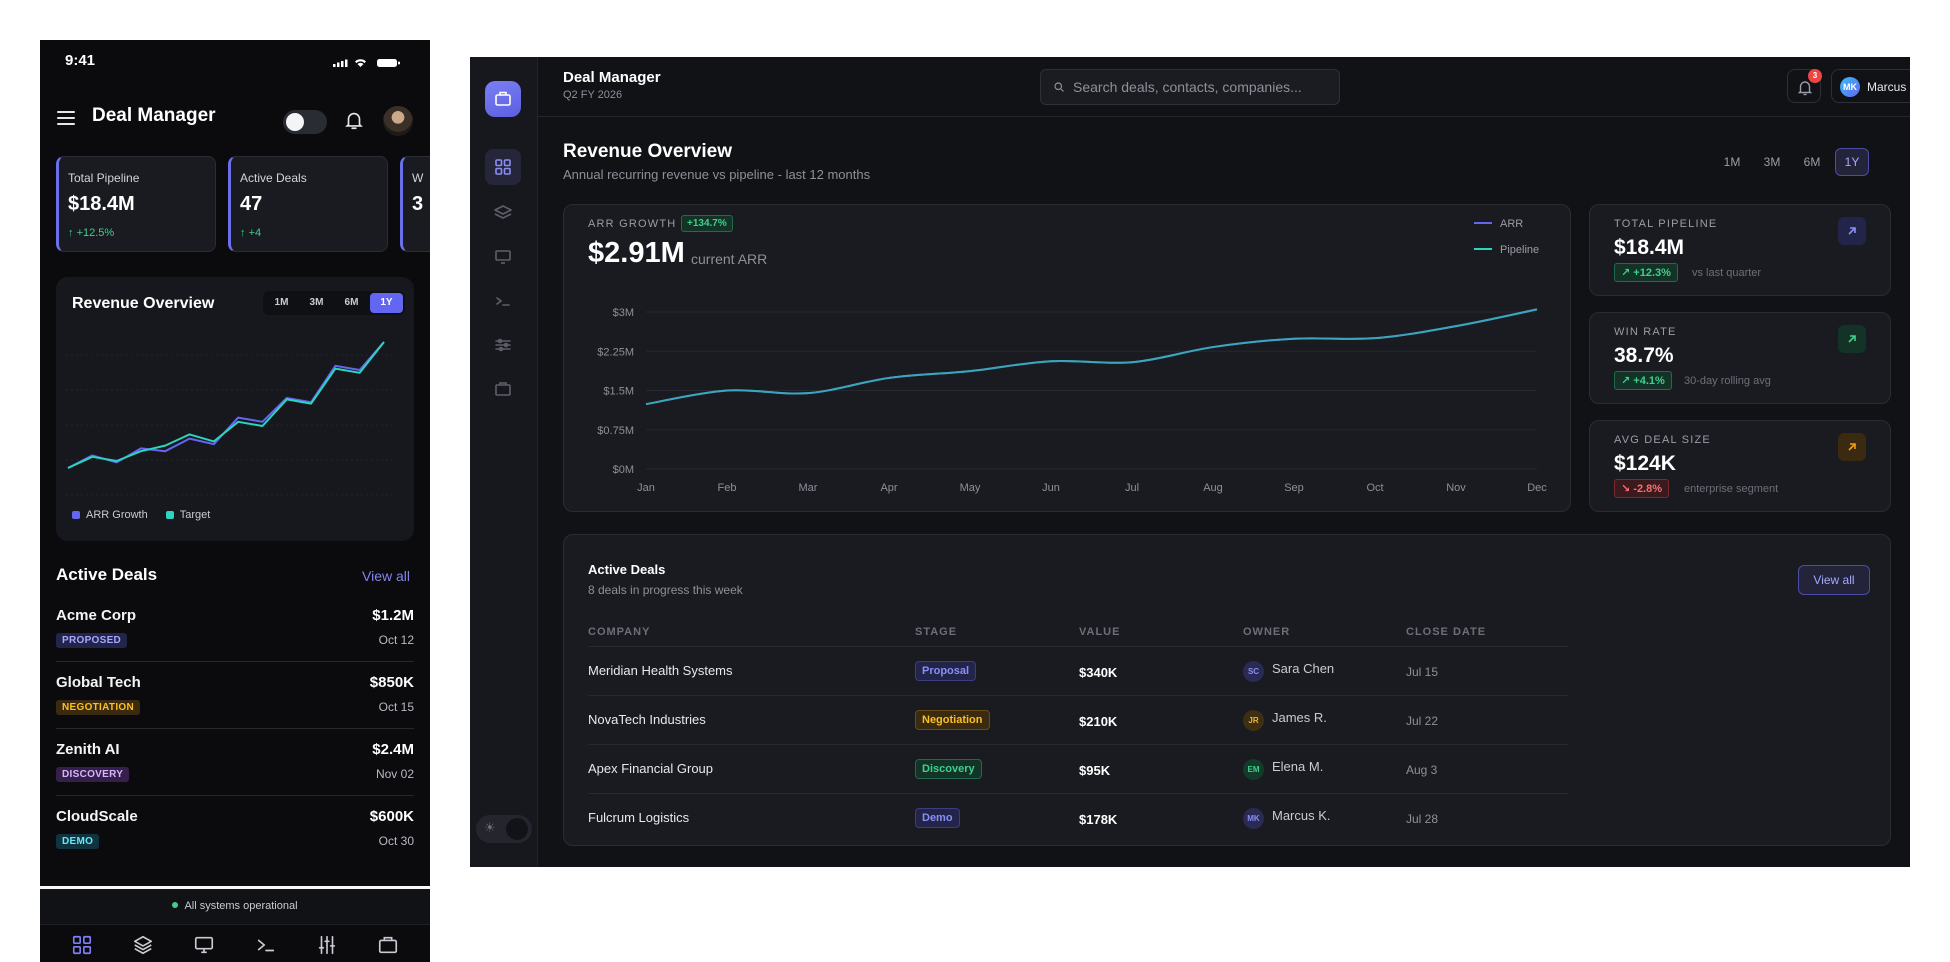 The image size is (1950, 962). I want to click on x-tick-label: Oct, so click(1374, 488).